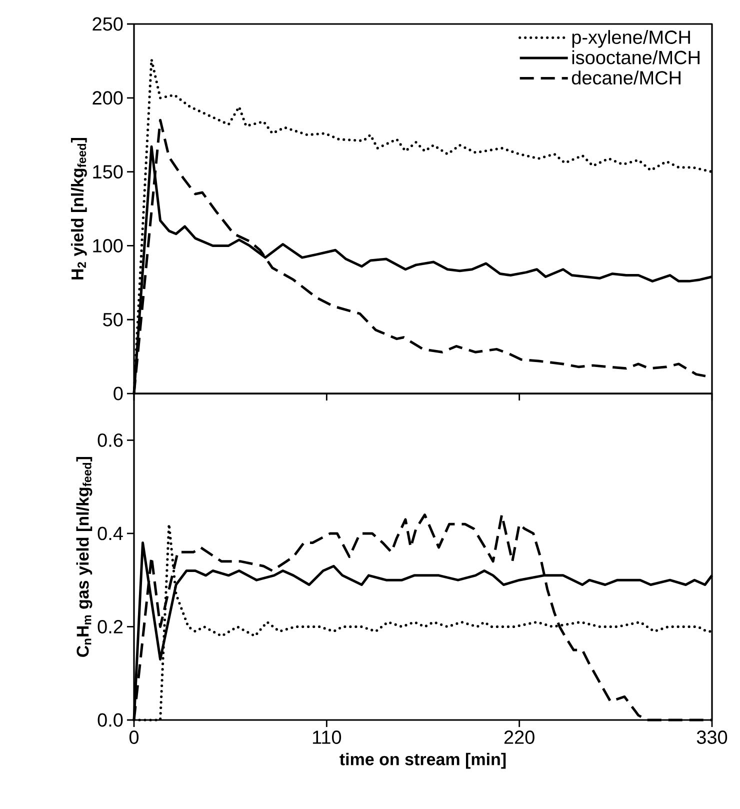 The height and width of the screenshot is (809, 740). What do you see at coordinates (113, 319) in the screenshot?
I see `y-tick-label: 50` at bounding box center [113, 319].